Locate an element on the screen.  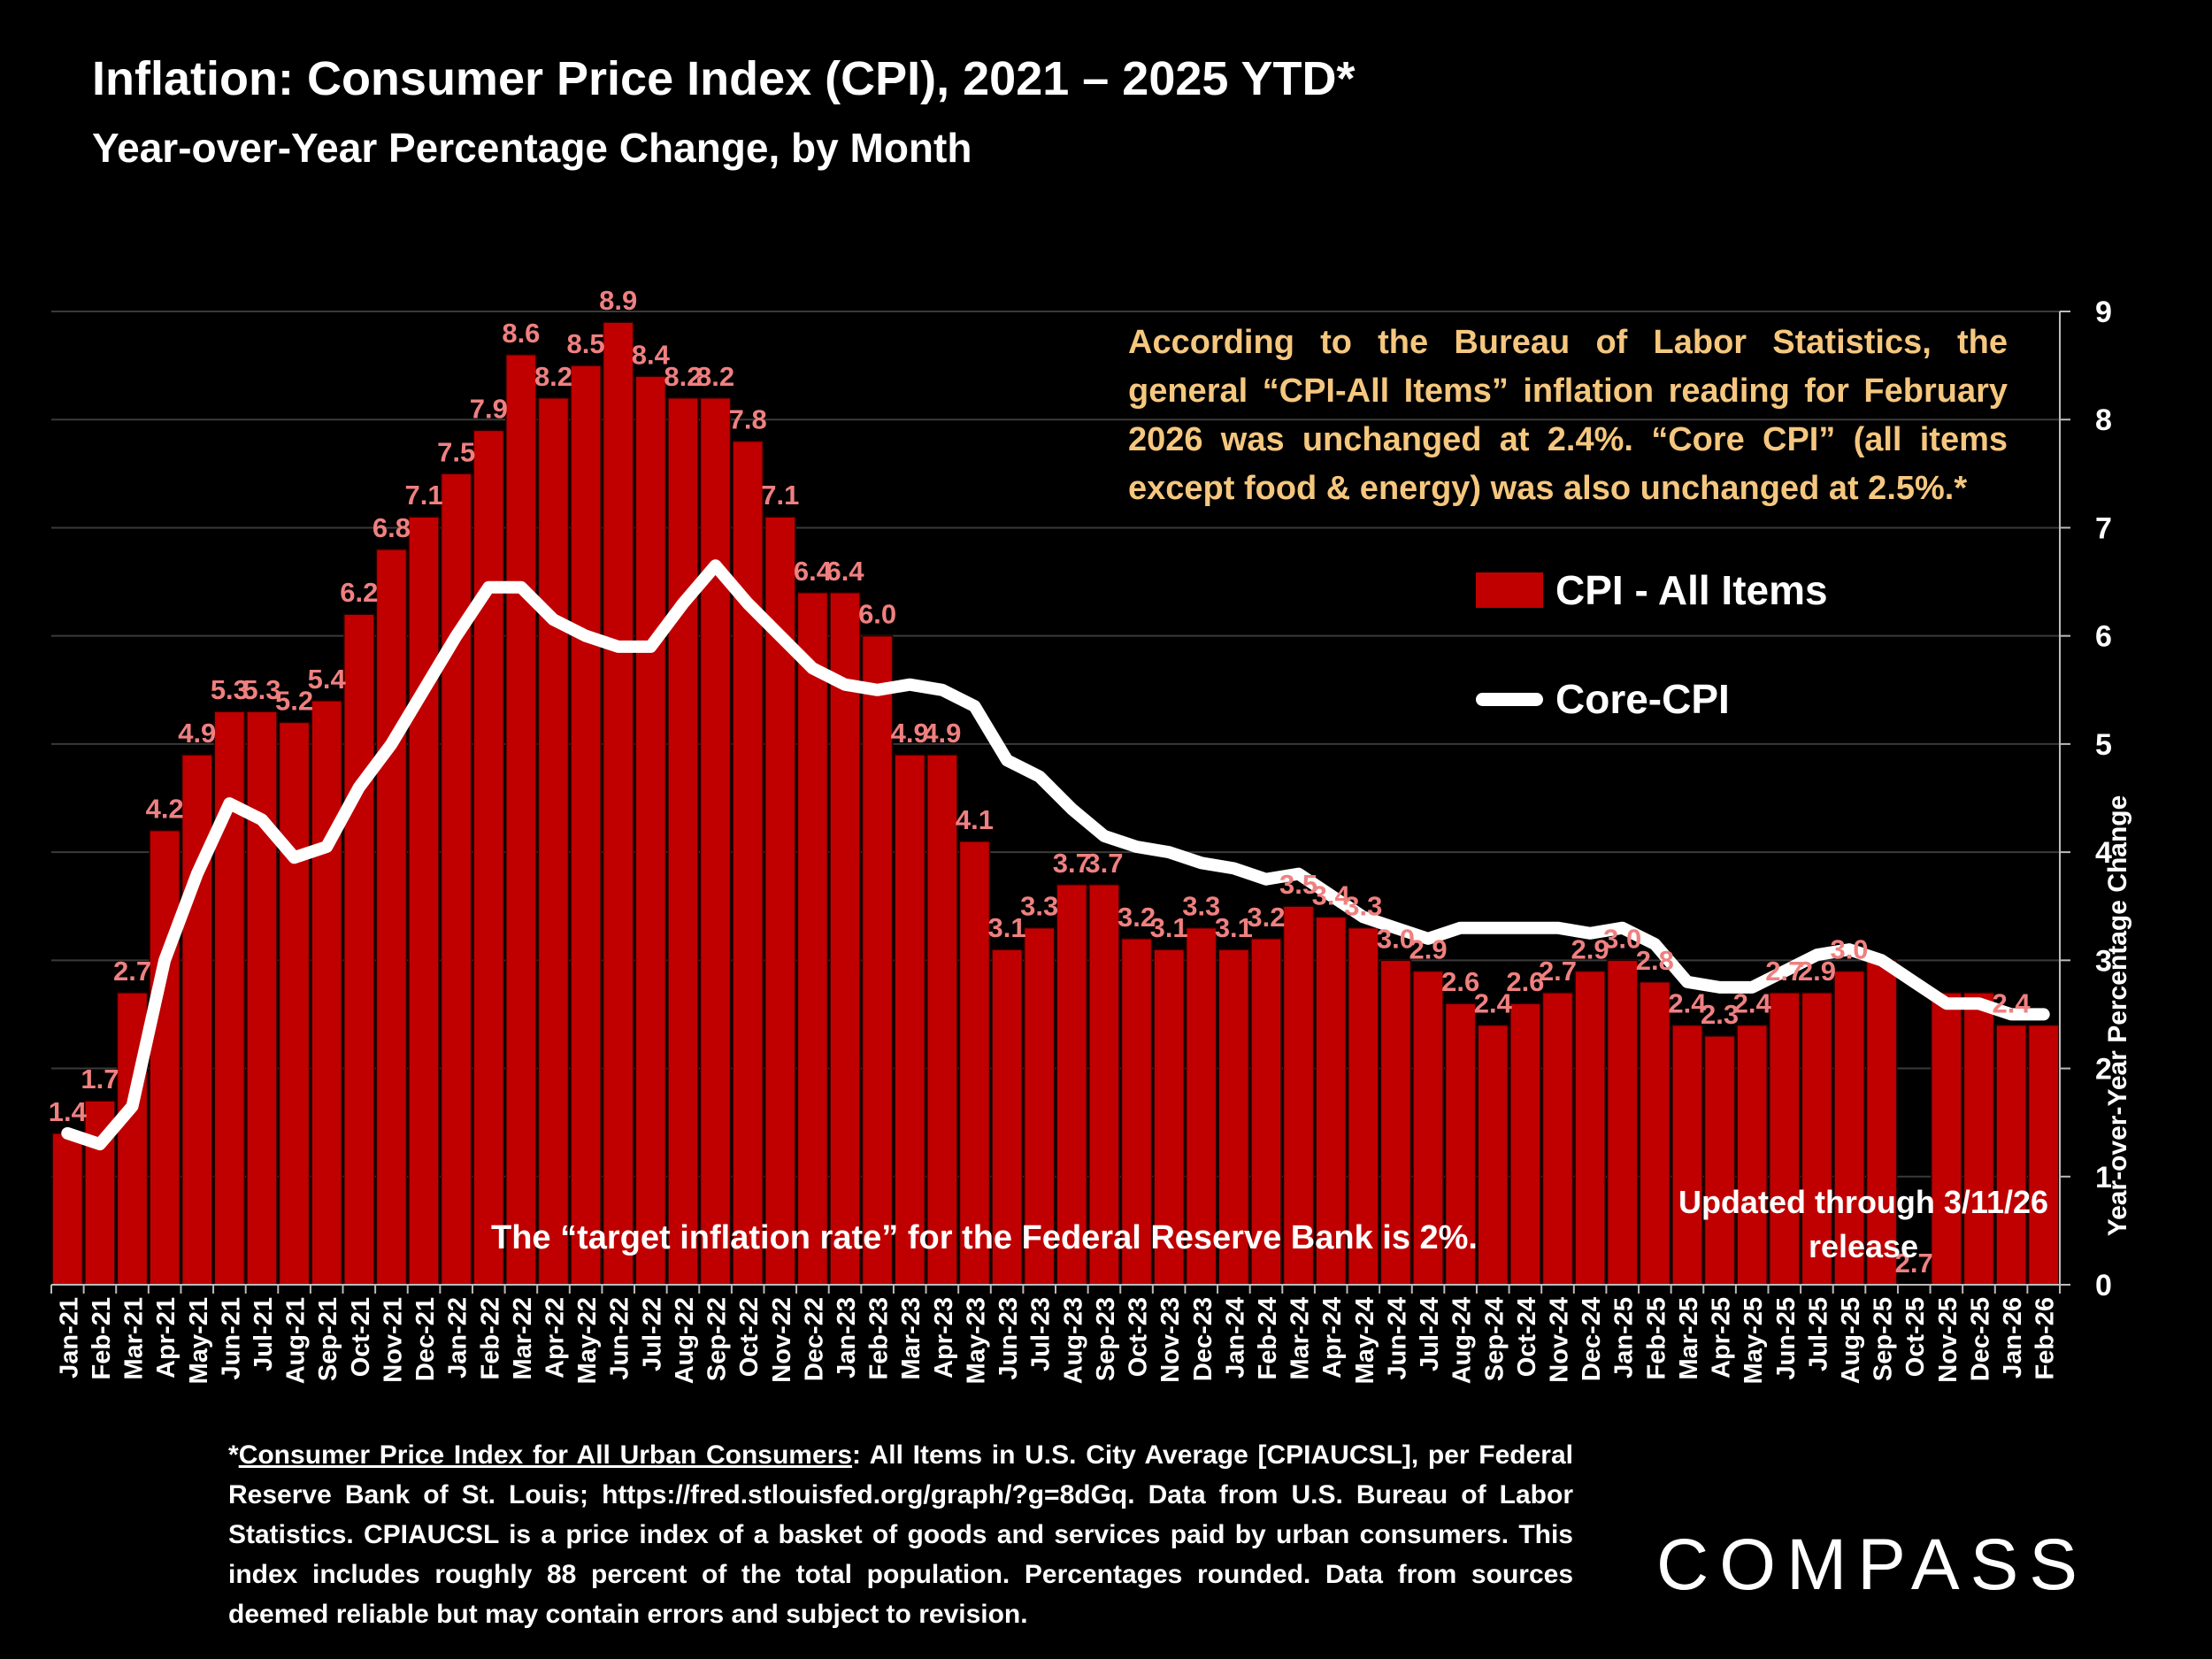
x-tick-label: May-23 is located at coordinates (976, 1341).